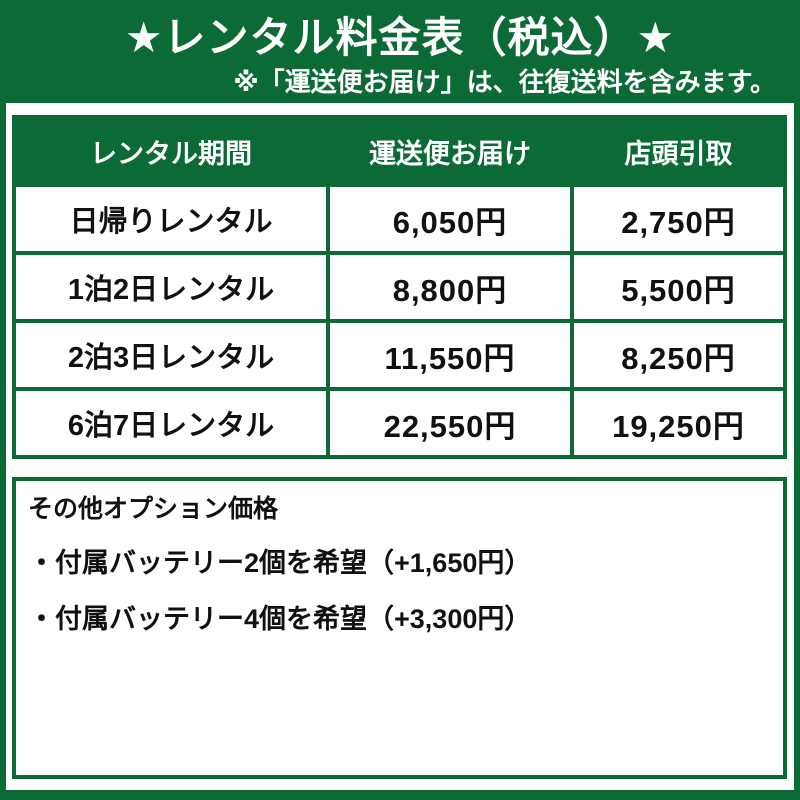  Describe the element at coordinates (678, 423) in the screenshot. I see `pickup-price-cell: 19,250円` at that location.